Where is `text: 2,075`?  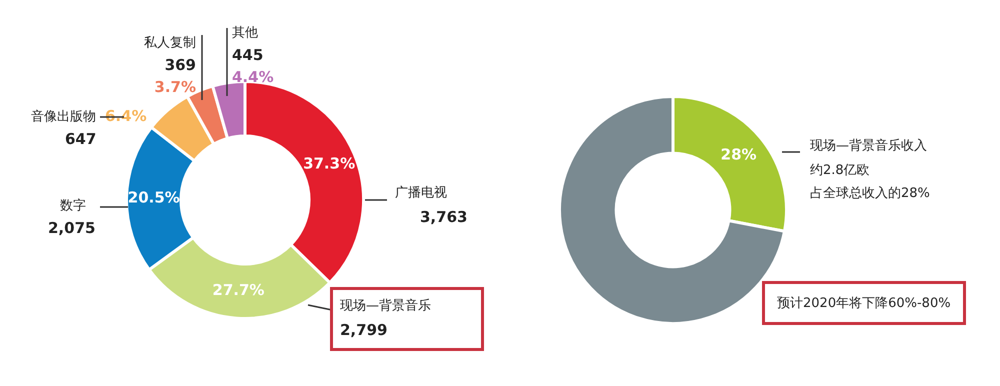 text: 2,075 is located at coordinates (72, 227).